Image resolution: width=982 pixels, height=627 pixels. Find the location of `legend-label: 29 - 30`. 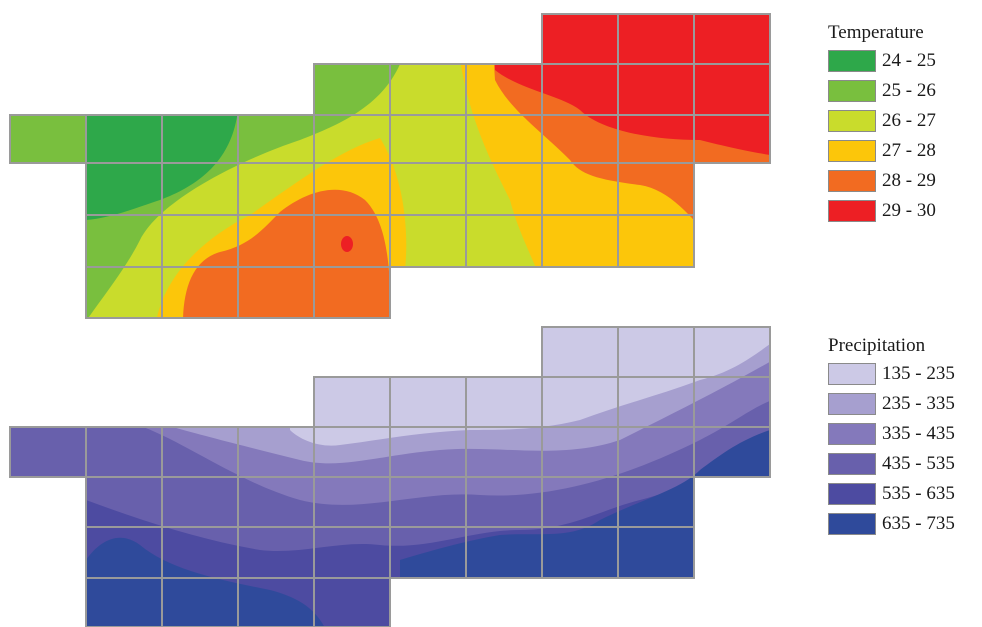

legend-label: 29 - 30 is located at coordinates (909, 210).